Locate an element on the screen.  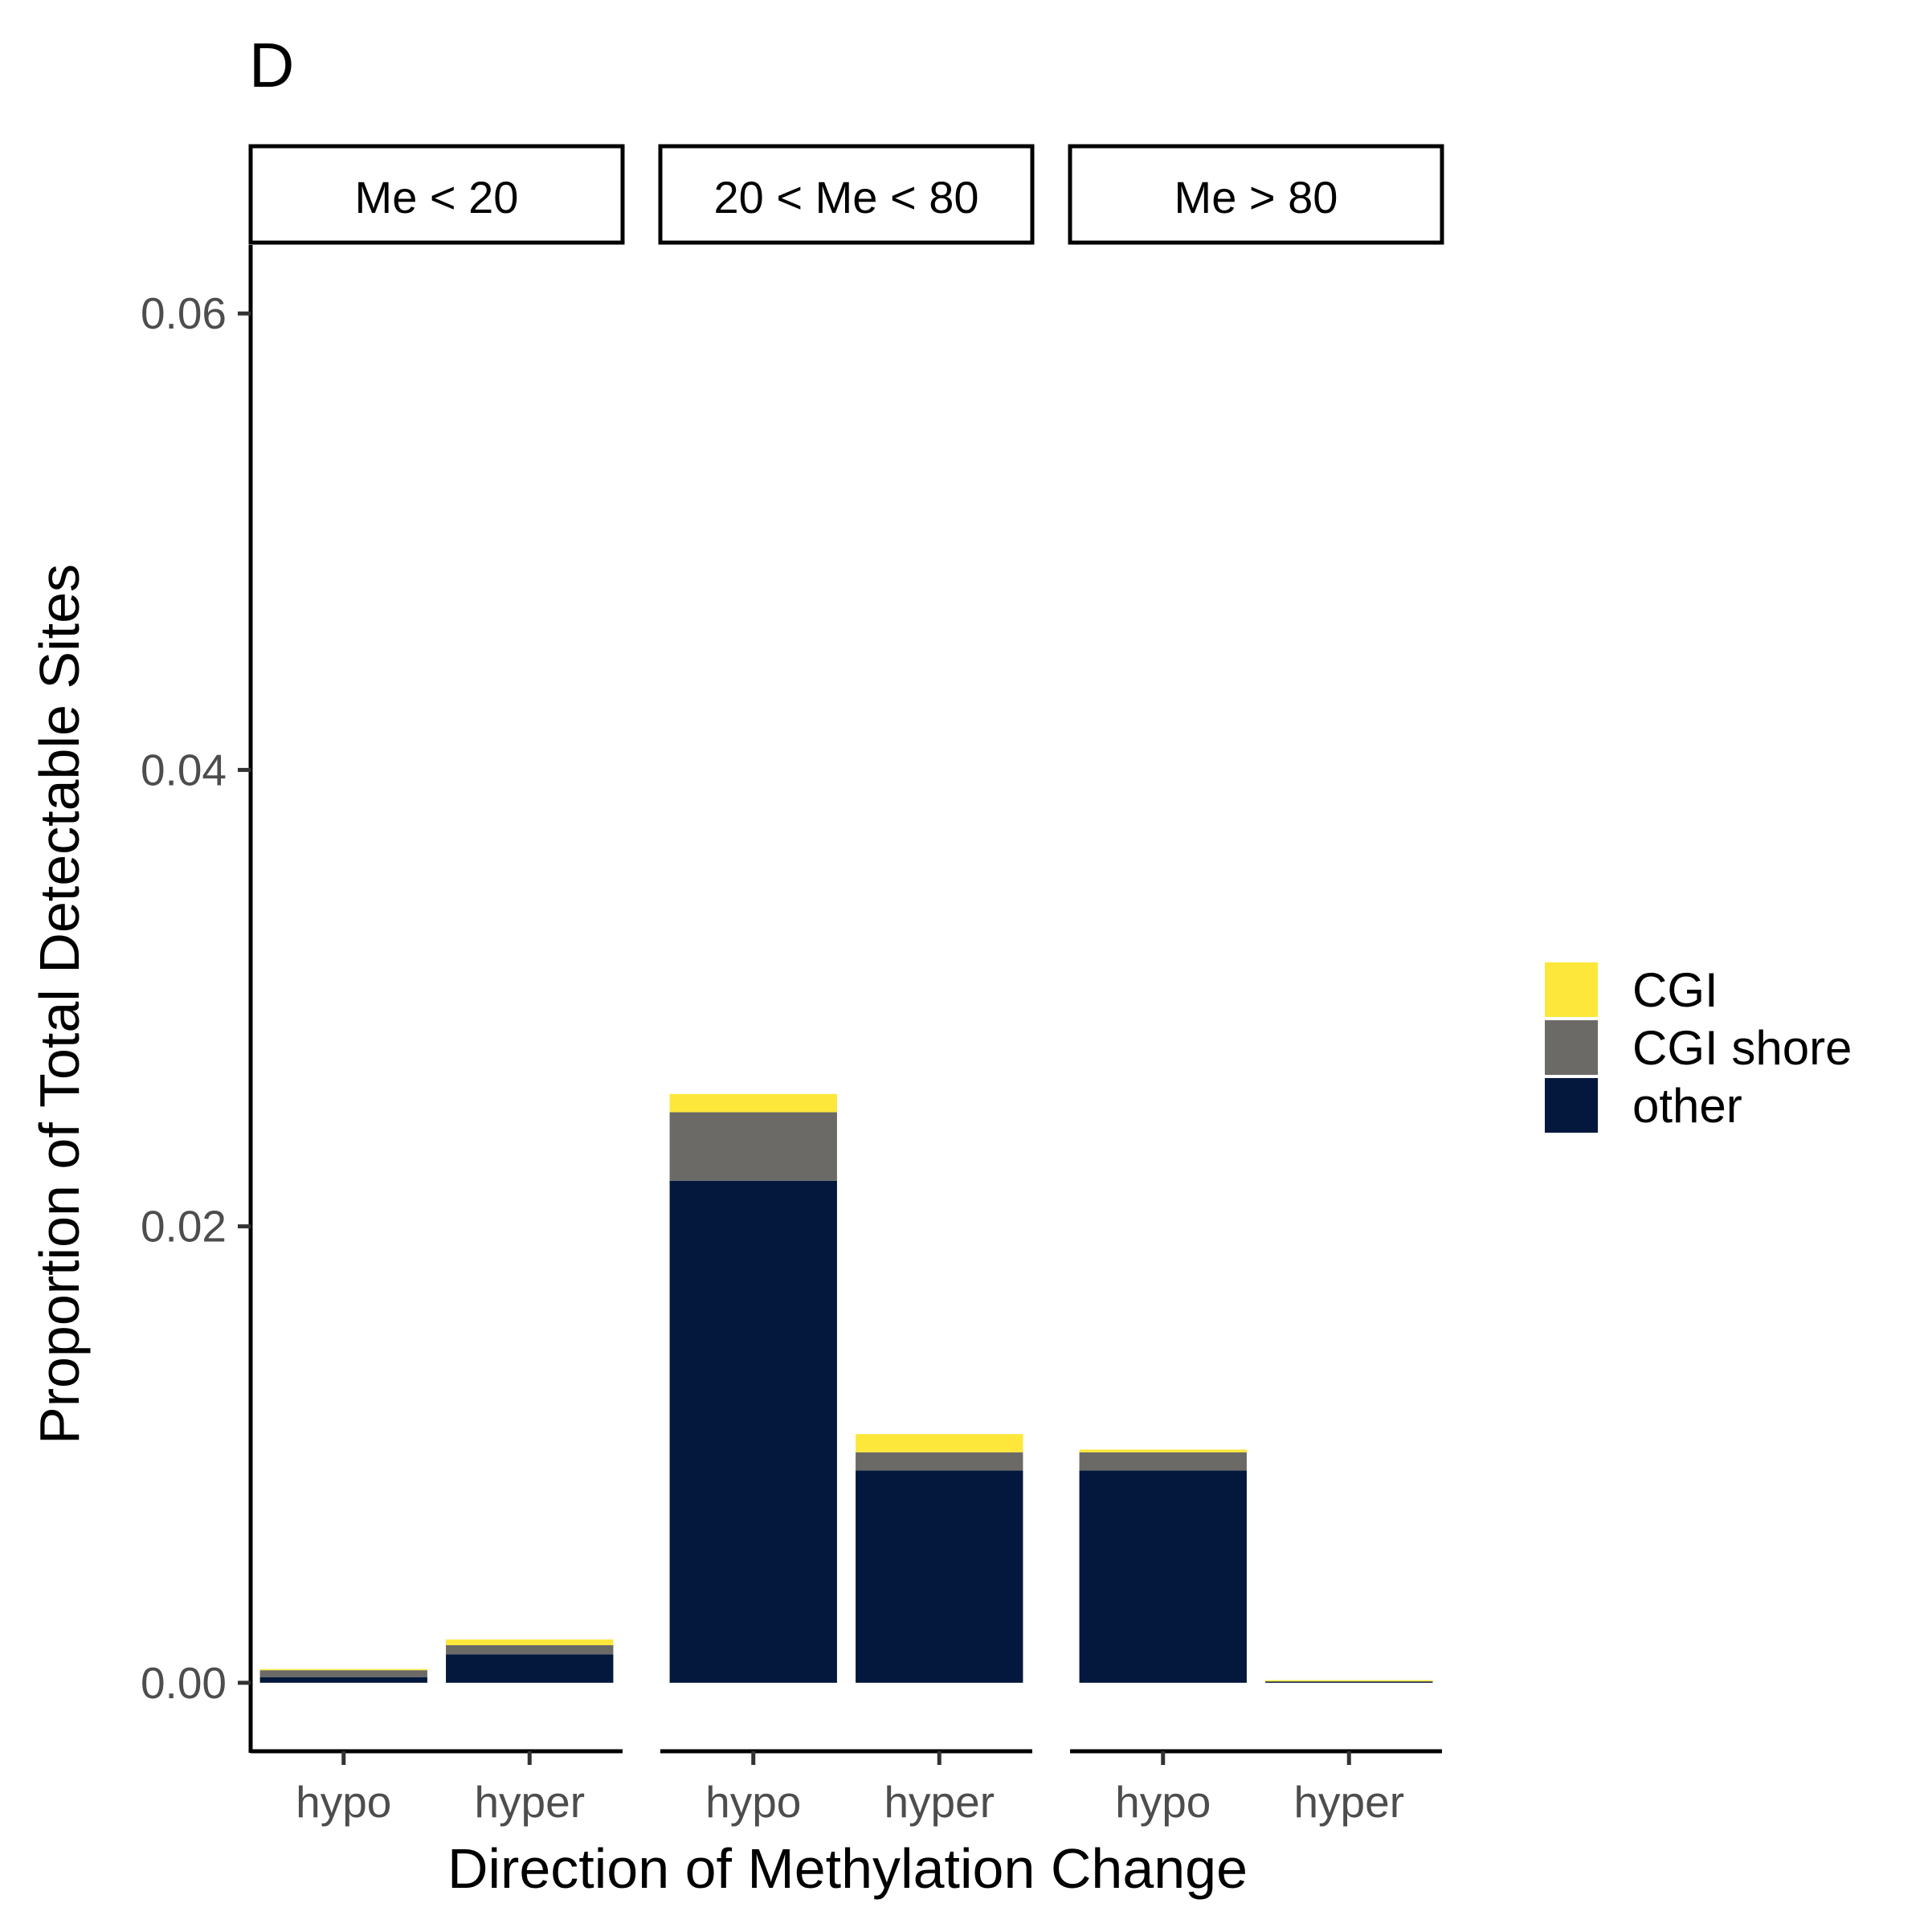
y-tick-label: 0.02 is located at coordinates (184, 1227).